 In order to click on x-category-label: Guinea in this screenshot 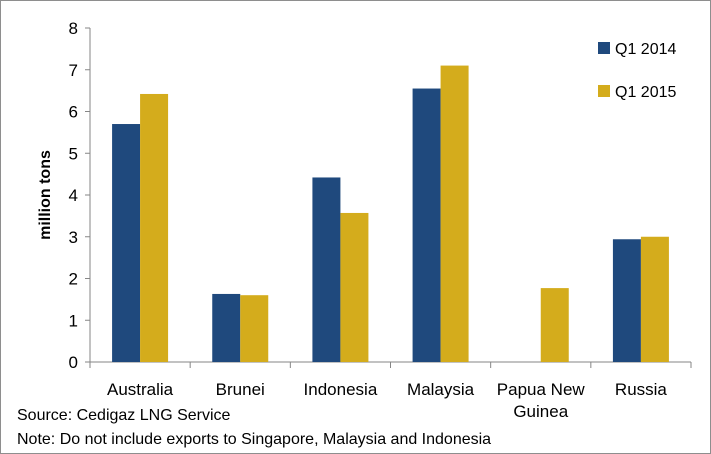, I will do `click(540, 411)`.